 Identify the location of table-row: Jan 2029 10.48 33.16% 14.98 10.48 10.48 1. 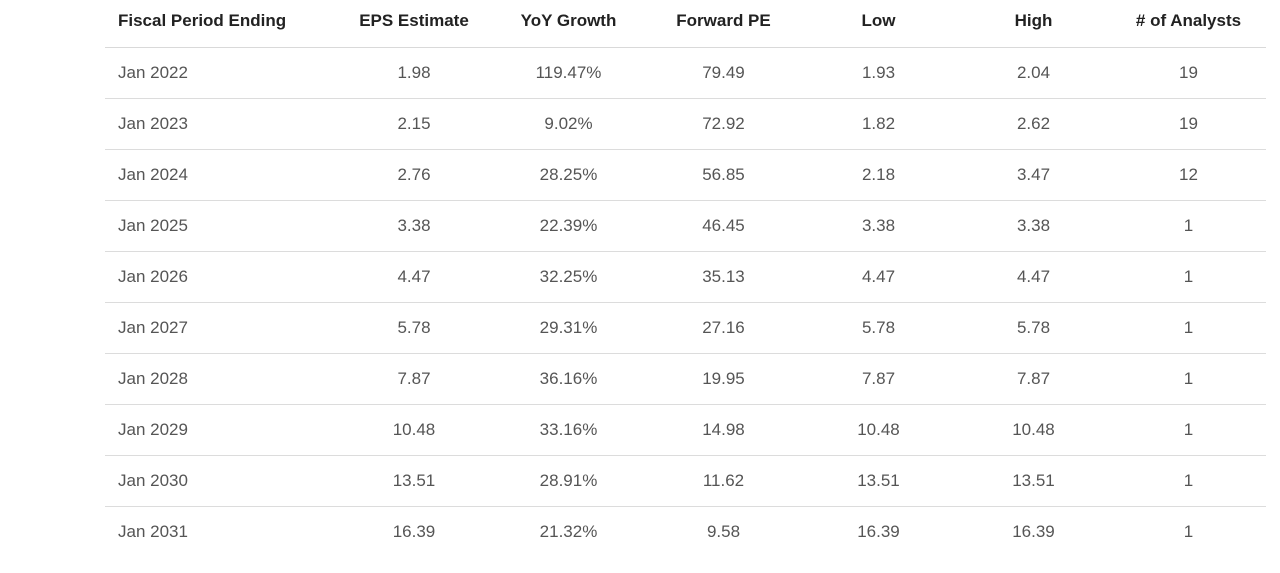
(685, 429).